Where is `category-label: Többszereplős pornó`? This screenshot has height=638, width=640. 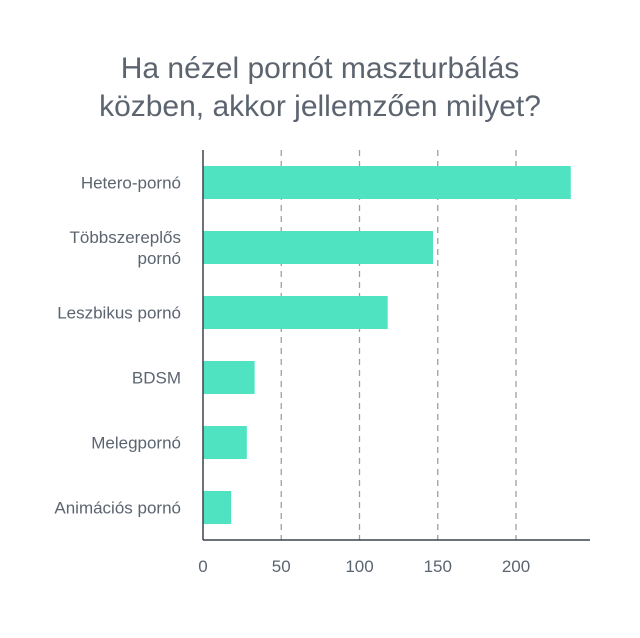
category-label: Többszereplős pornó is located at coordinates (125, 248).